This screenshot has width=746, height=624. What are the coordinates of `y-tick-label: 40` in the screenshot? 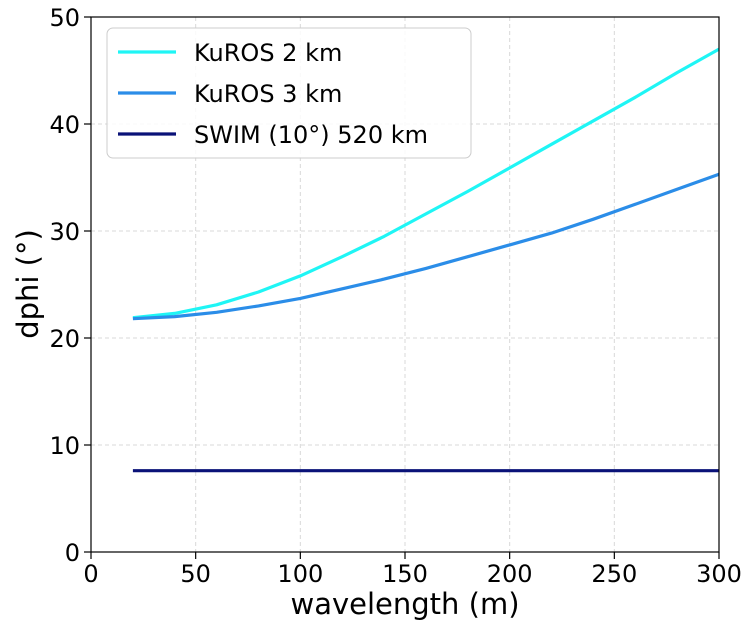 It's located at (64, 125).